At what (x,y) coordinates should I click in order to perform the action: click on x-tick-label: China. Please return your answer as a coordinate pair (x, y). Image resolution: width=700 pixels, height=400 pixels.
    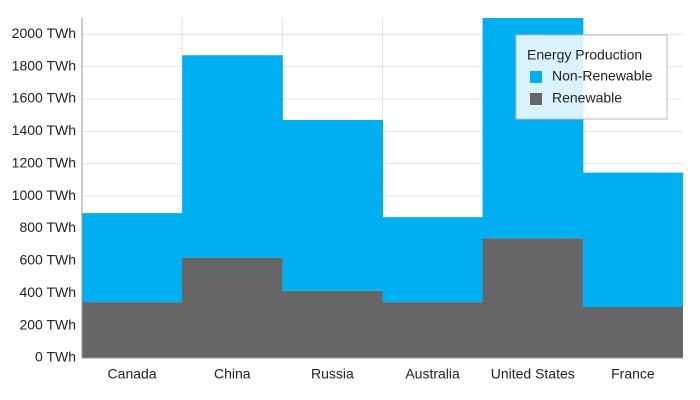
    Looking at the image, I should click on (232, 374).